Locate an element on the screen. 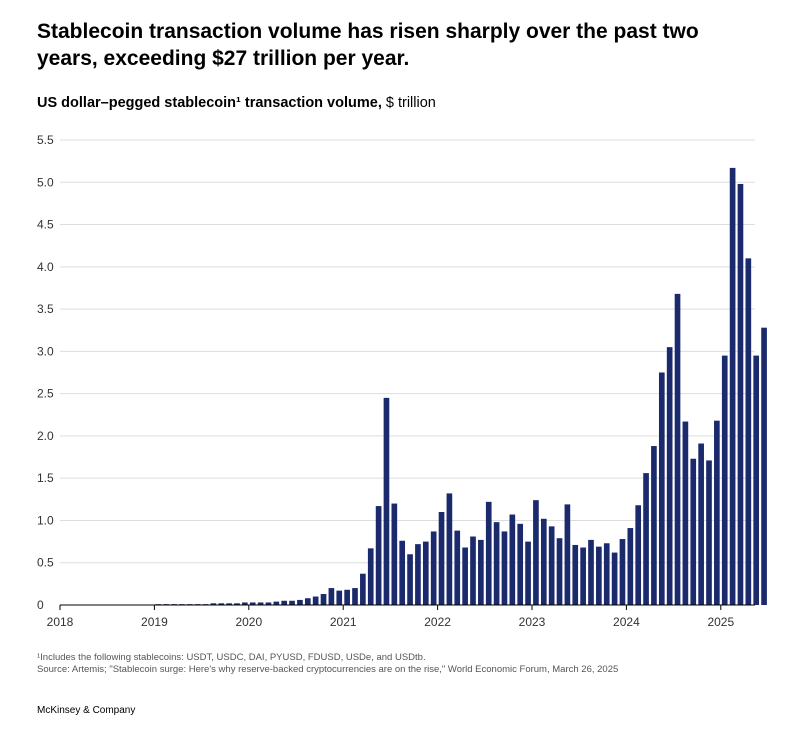 This screenshot has width=786, height=742. y-tick-label: 2.0 is located at coordinates (45, 436).